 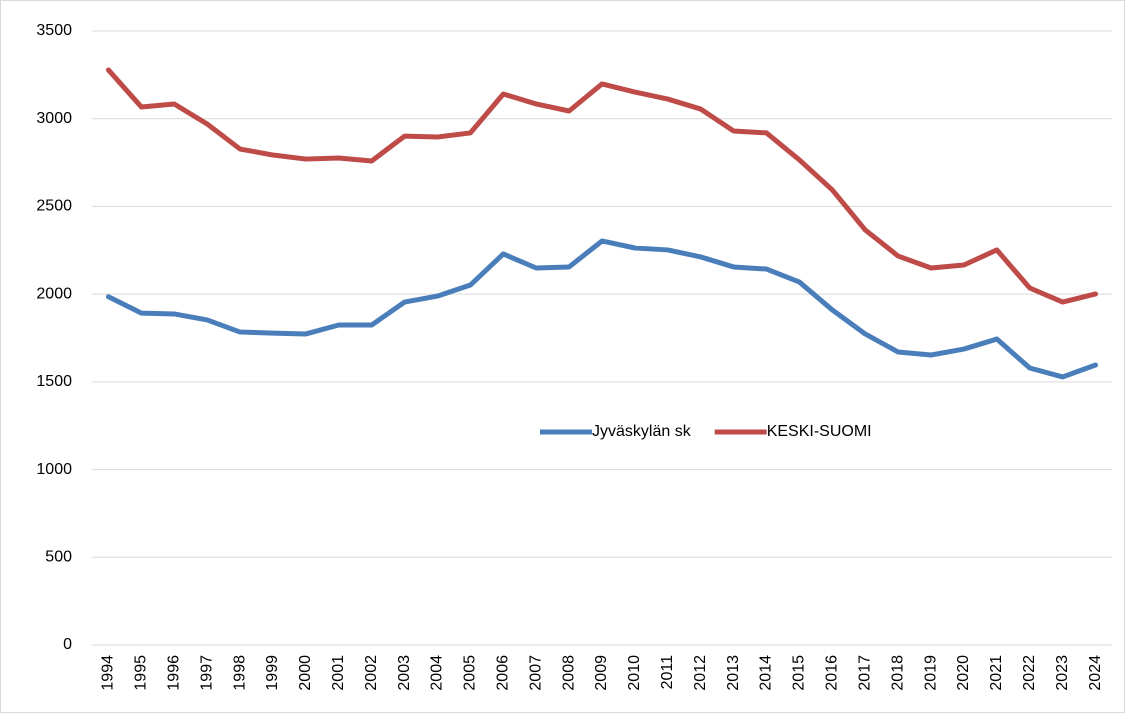 What do you see at coordinates (239, 673) in the screenshot?
I see `x-tick-label: 1998` at bounding box center [239, 673].